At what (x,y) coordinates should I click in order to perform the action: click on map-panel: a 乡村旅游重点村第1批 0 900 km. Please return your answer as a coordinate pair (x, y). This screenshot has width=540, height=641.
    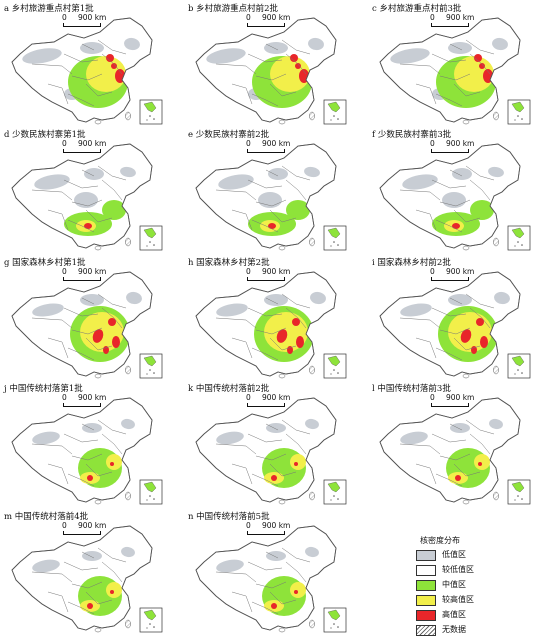
    Looking at the image, I should click on (90, 64).